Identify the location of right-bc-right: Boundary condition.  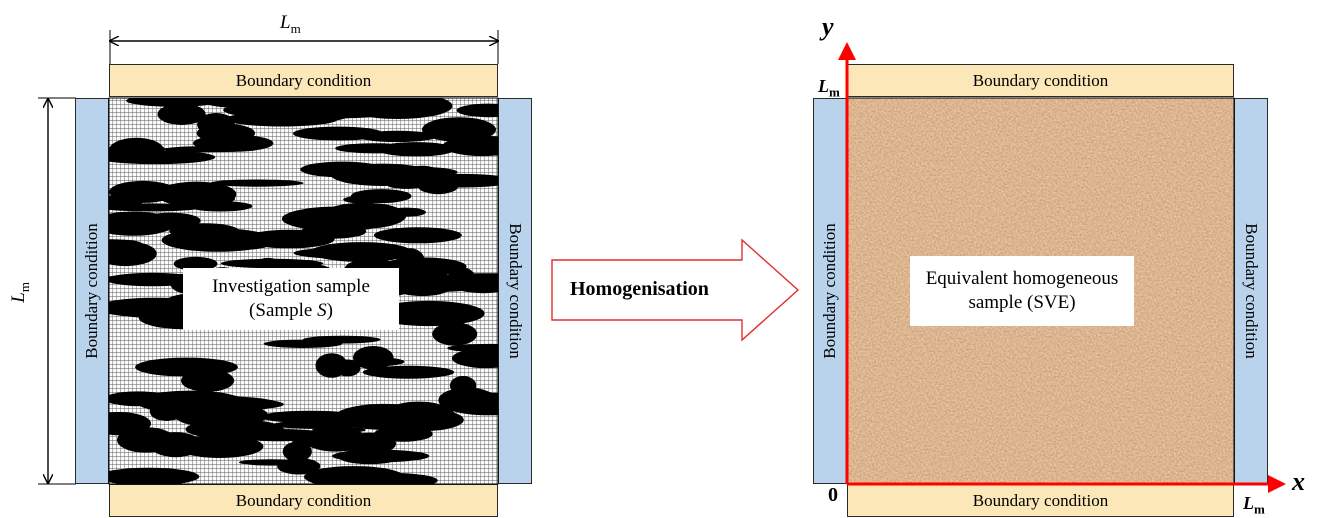
(1251, 291).